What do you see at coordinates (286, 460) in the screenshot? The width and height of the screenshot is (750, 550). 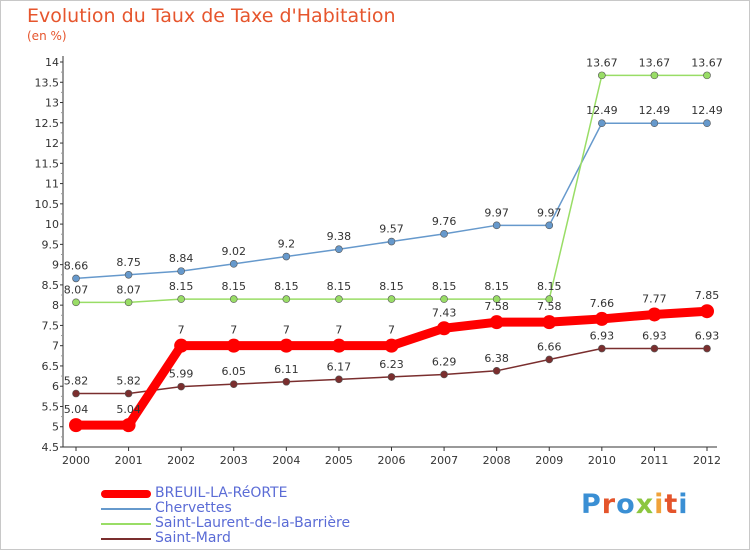 I see `x-tick-label: 2004` at bounding box center [286, 460].